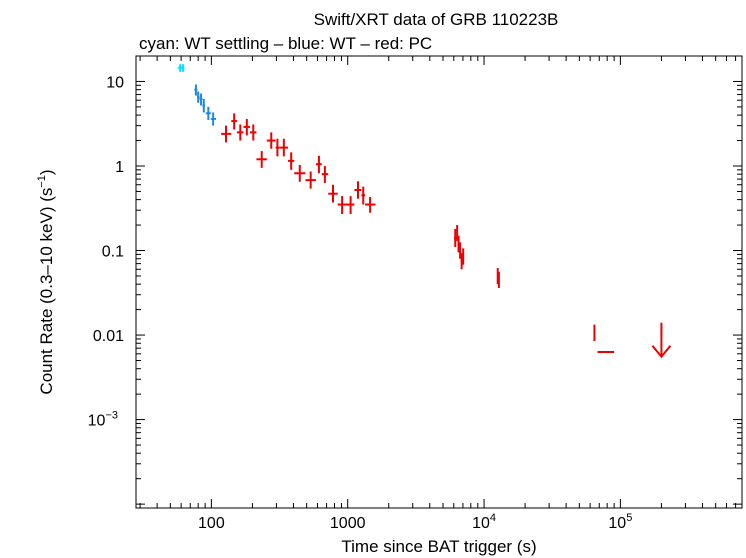 The image size is (746, 558). Describe the element at coordinates (285, 43) in the screenshot. I see `chart-subtitle: cyan: WT settling – blue: WT – red: PC` at that location.